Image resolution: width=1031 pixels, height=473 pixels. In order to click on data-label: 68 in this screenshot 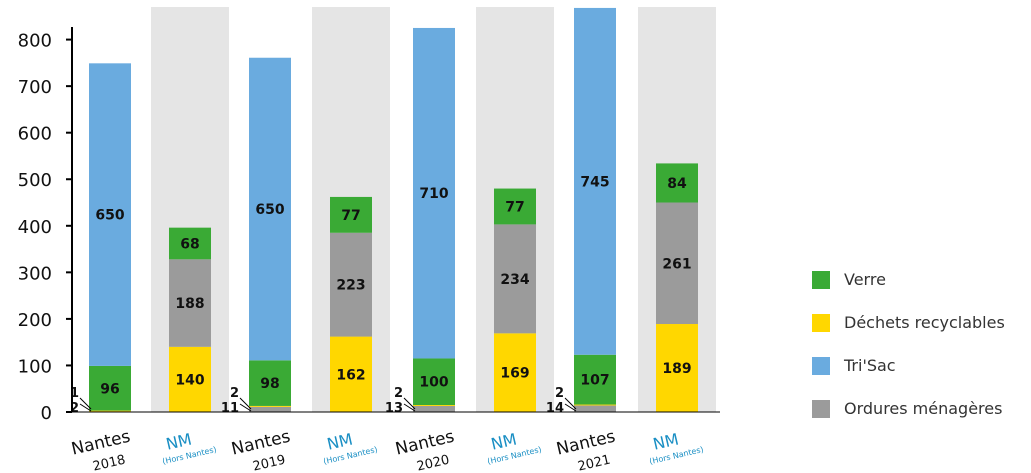, I will do `click(189, 244)`.